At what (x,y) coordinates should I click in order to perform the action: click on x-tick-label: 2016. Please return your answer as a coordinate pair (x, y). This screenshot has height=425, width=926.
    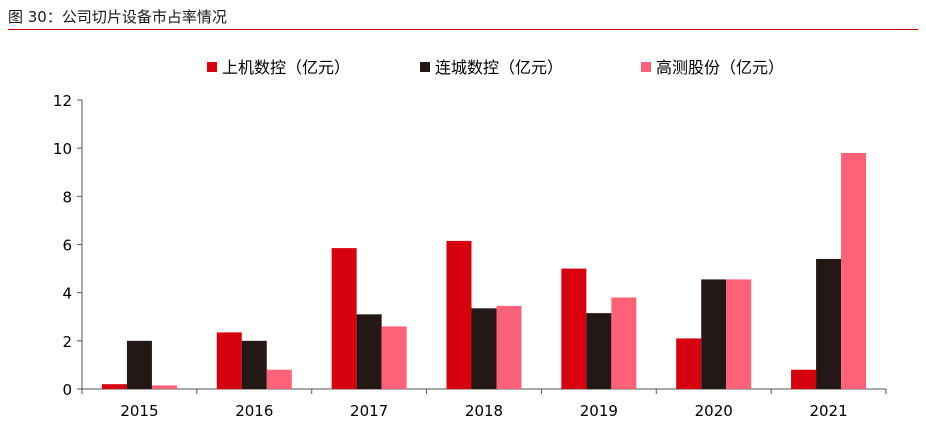
    Looking at the image, I should click on (254, 411).